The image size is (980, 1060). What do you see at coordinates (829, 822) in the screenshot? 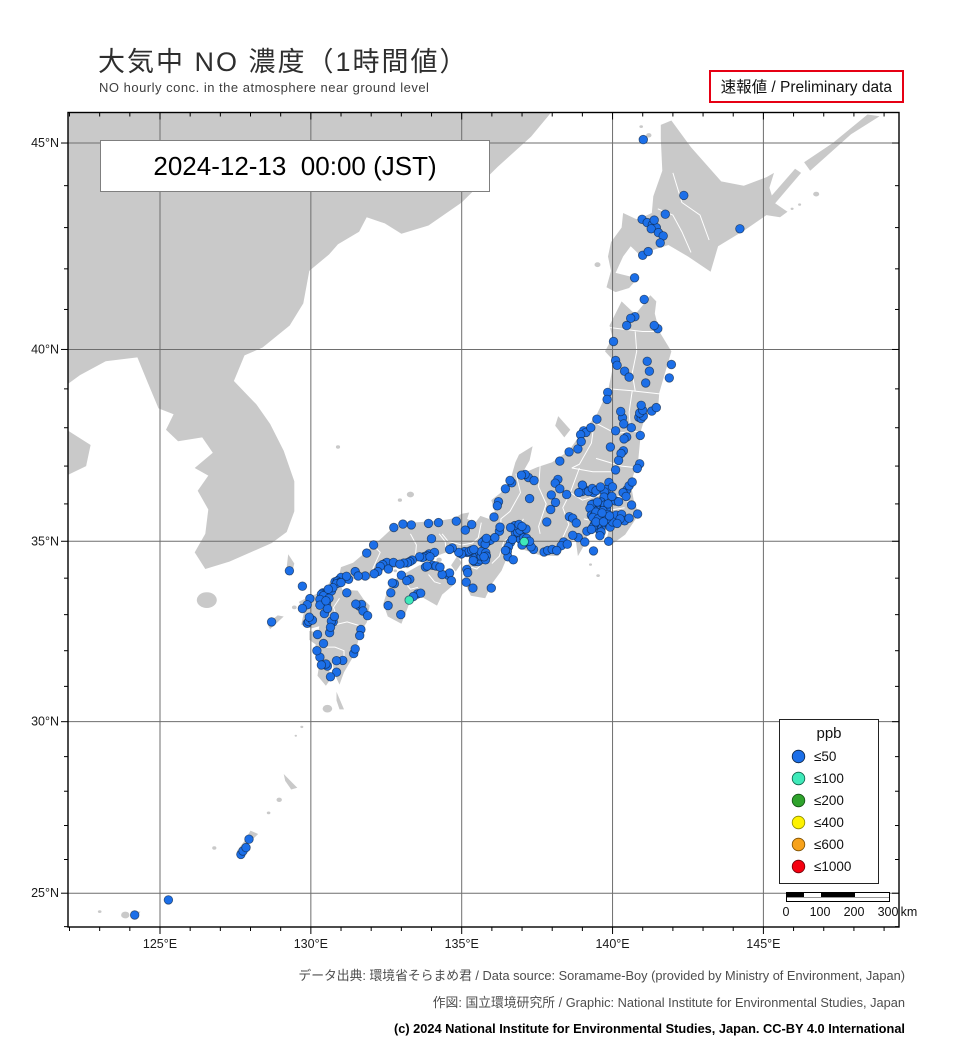
I see `legend-item-400: ≤400` at bounding box center [829, 822].